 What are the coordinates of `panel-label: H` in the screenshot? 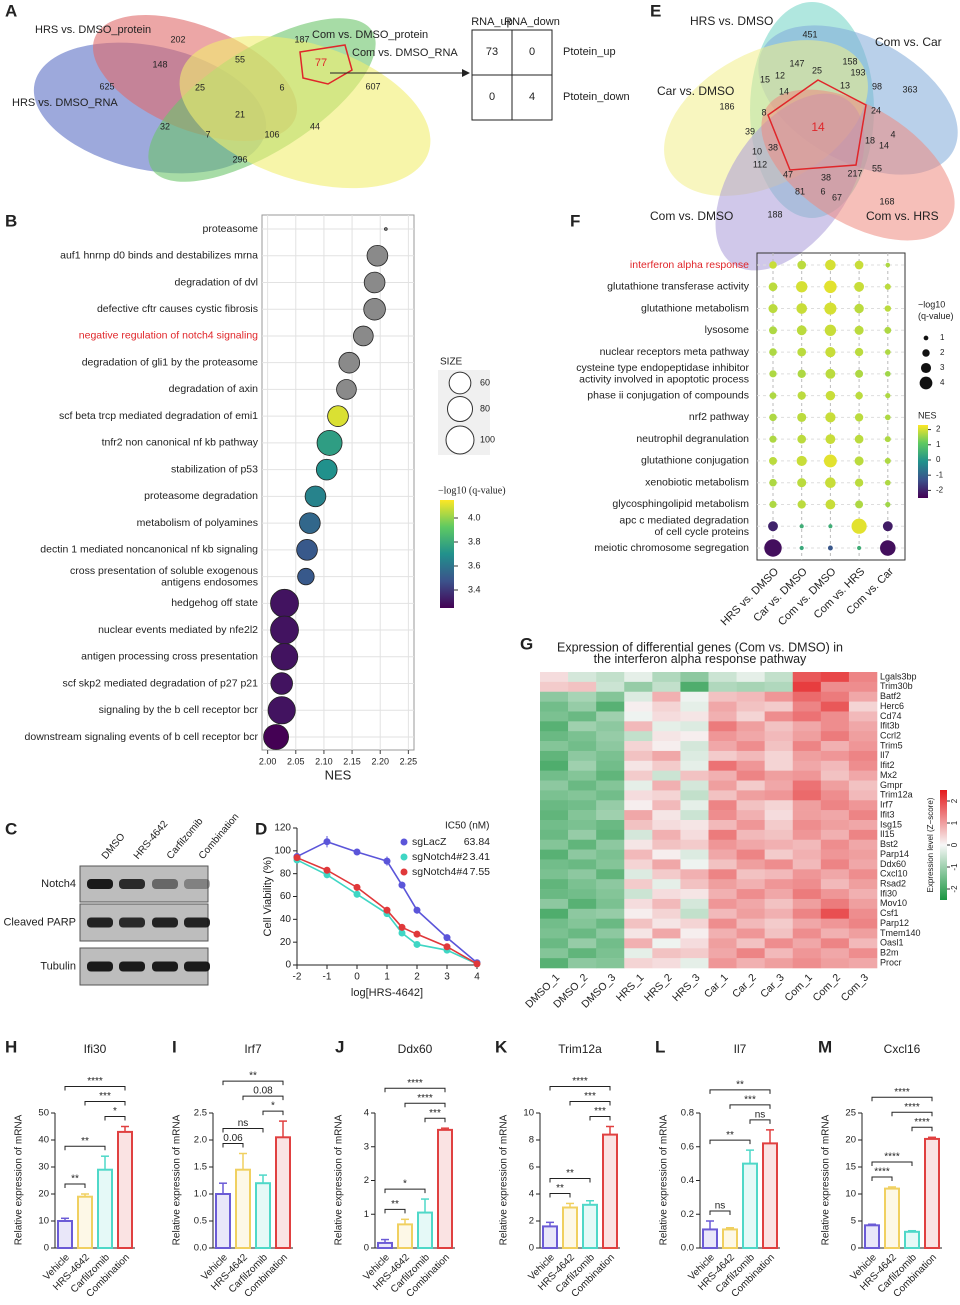 It's located at (11, 1046).